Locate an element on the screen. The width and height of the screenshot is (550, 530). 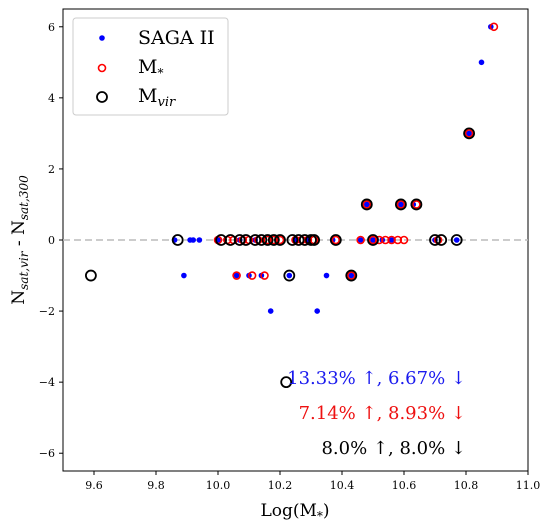
x-axis-label: Log(M*) is located at coordinates (294, 512).